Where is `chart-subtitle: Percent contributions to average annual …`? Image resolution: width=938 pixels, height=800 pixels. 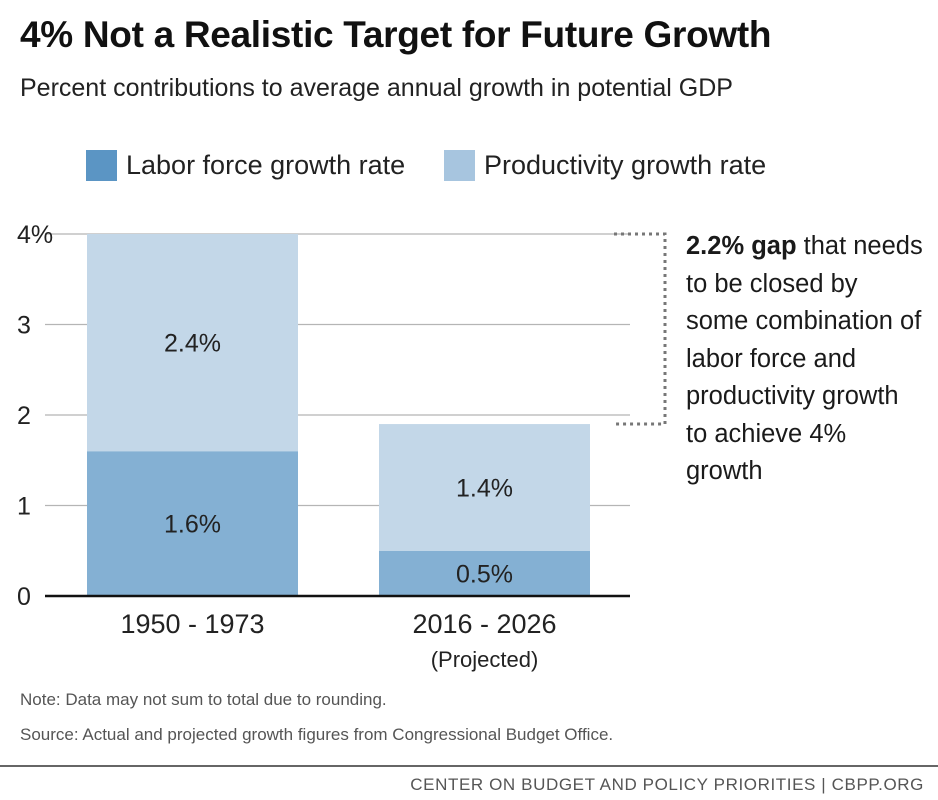
chart-subtitle: Percent contributions to average annual … is located at coordinates (376, 88).